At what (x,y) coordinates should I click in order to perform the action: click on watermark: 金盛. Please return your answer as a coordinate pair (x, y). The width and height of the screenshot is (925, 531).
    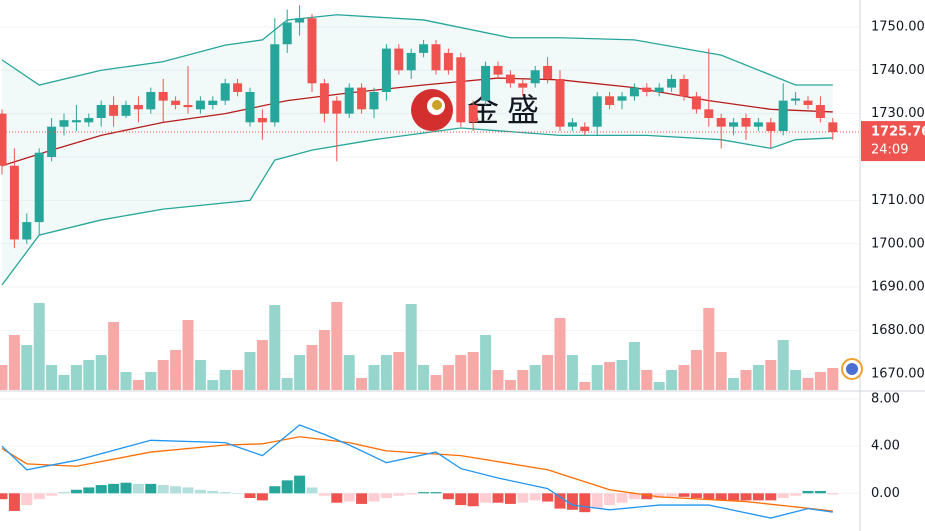
    Looking at the image, I should click on (479, 110).